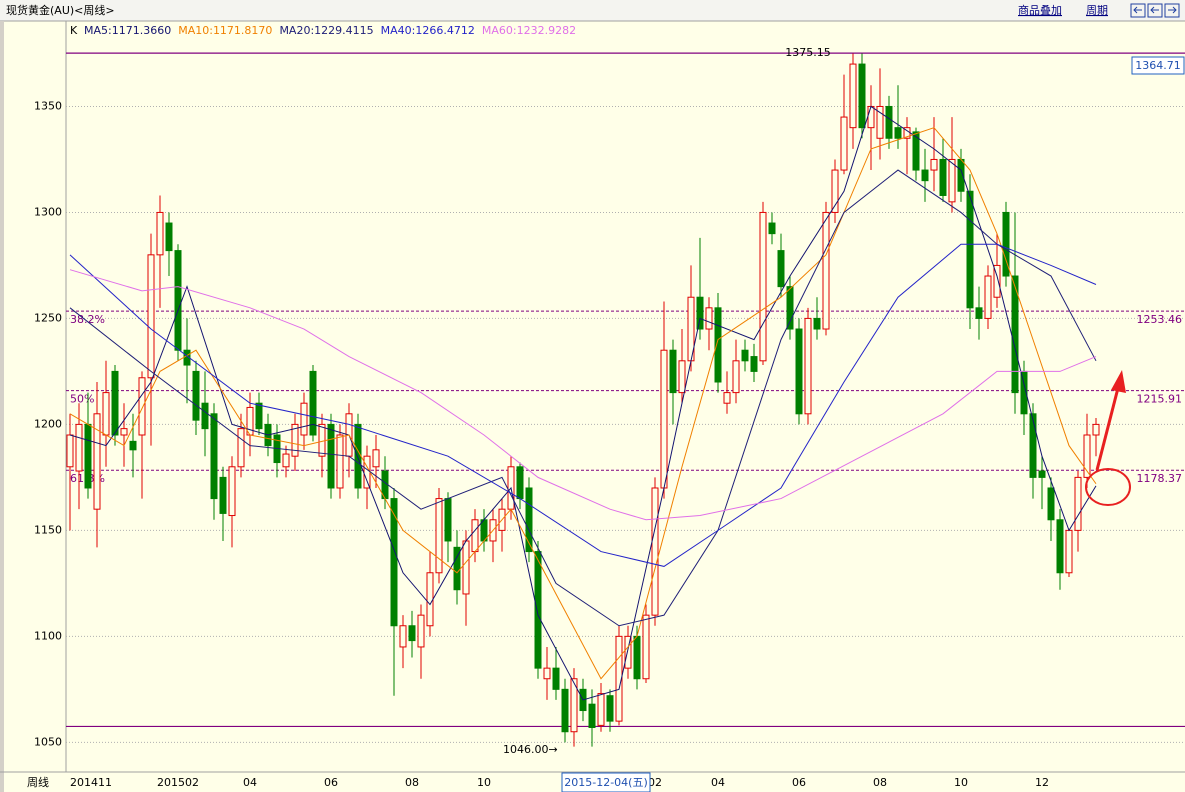 This screenshot has height=792, width=1185. What do you see at coordinates (1138, 10) in the screenshot?
I see `icon-left` at bounding box center [1138, 10].